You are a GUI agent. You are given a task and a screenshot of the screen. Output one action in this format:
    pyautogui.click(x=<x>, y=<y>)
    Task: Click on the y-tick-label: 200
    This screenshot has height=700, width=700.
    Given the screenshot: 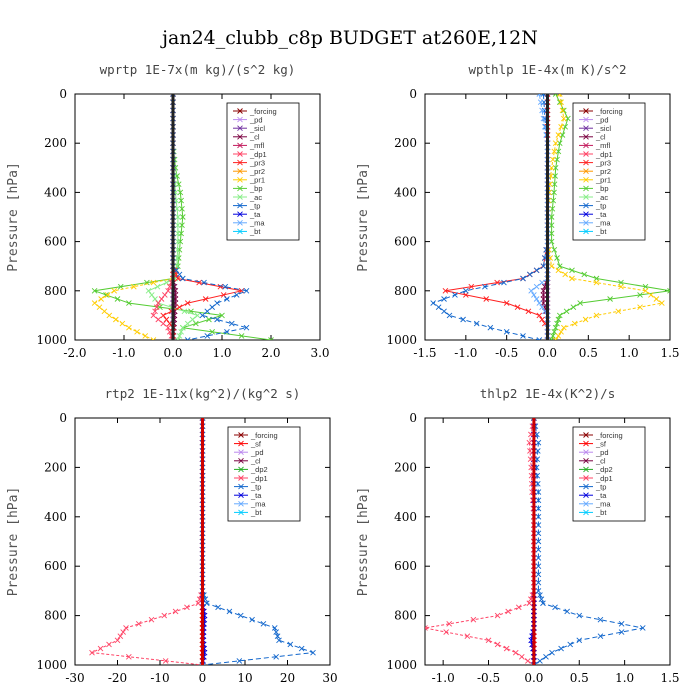 What is the action you would take?
    pyautogui.click(x=405, y=467)
    